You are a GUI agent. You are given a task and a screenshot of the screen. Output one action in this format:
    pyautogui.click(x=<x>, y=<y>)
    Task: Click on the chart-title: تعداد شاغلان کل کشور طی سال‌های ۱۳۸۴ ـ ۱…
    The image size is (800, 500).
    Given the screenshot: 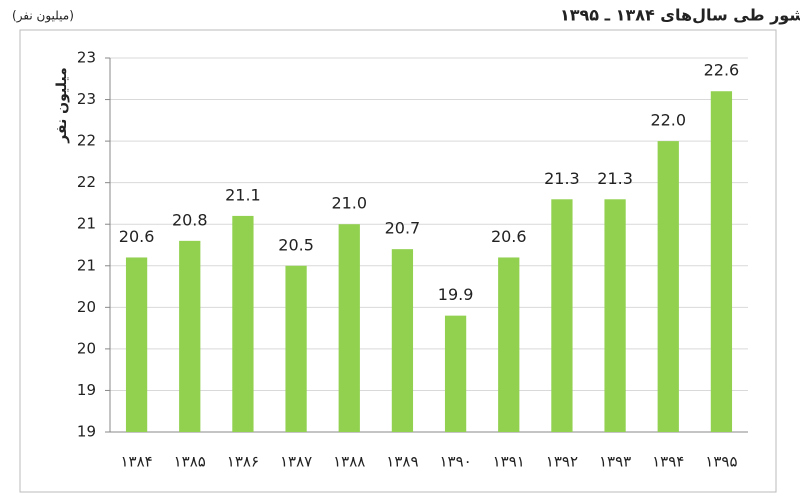 What is the action you would take?
    pyautogui.click(x=680, y=15)
    